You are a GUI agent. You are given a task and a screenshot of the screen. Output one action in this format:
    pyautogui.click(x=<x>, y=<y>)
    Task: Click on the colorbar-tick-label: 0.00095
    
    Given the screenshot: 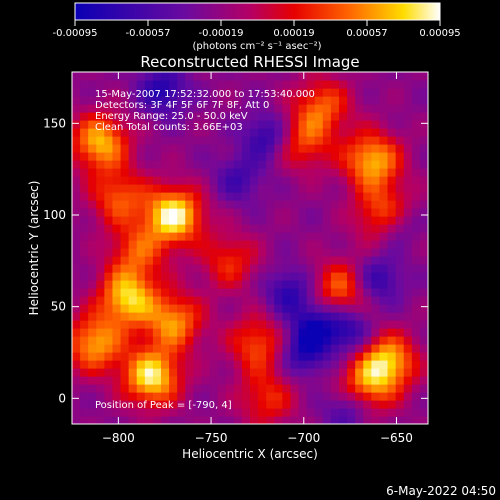 What is the action you would take?
    pyautogui.click(x=439, y=33)
    